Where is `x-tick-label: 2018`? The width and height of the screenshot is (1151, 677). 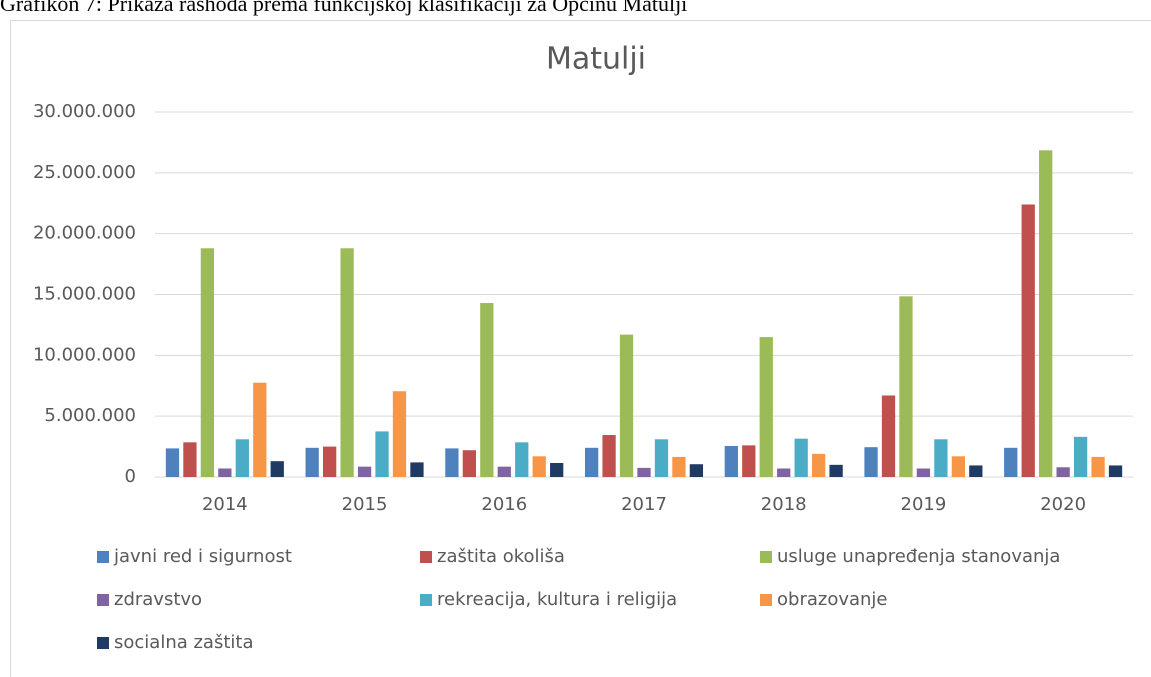
x-tick-label: 2018 is located at coordinates (784, 504).